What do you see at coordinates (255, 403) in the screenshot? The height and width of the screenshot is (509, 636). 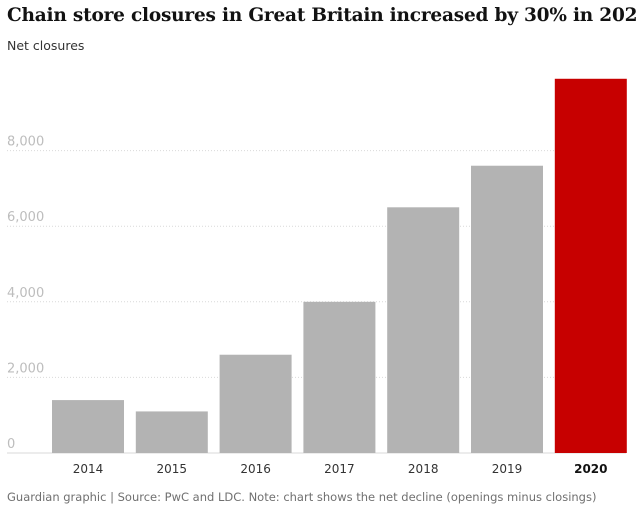 I see `bar-2016` at bounding box center [255, 403].